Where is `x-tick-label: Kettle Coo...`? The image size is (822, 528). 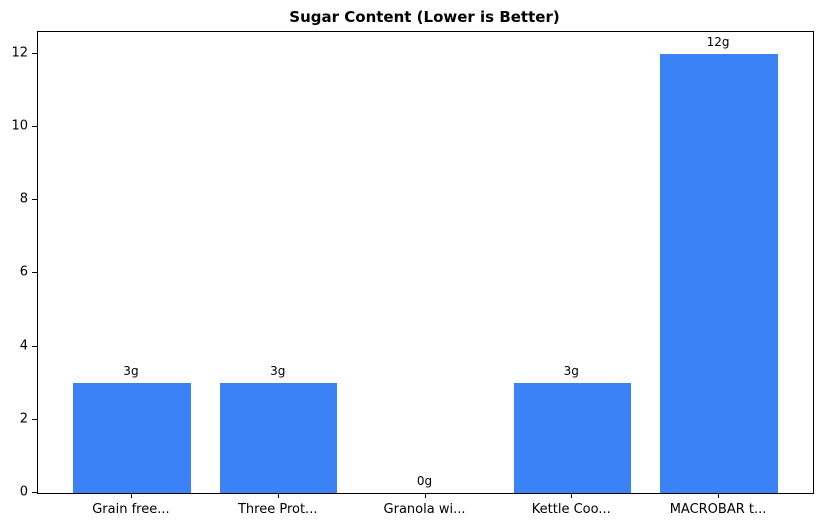 x-tick-label: Kettle Coo... is located at coordinates (571, 509).